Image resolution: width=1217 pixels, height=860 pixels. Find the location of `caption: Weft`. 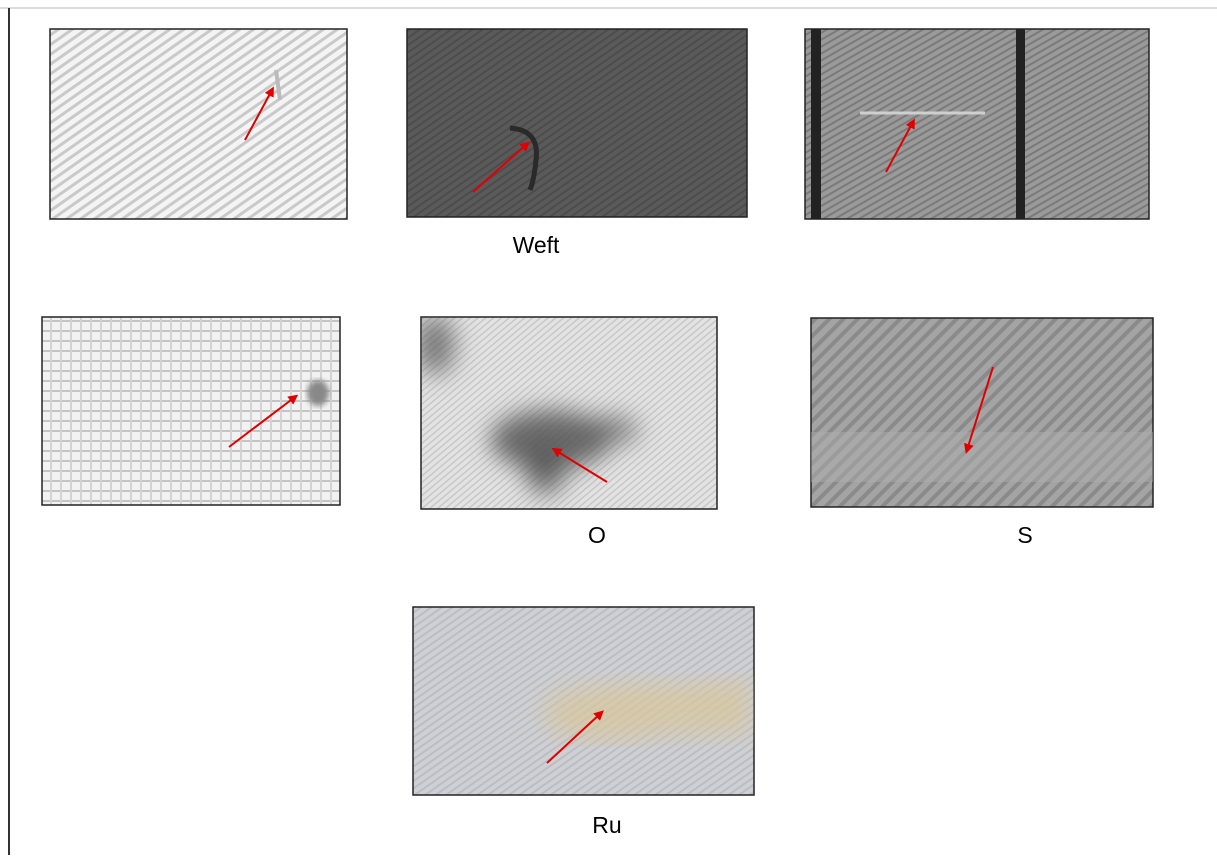

caption: Weft is located at coordinates (536, 245).